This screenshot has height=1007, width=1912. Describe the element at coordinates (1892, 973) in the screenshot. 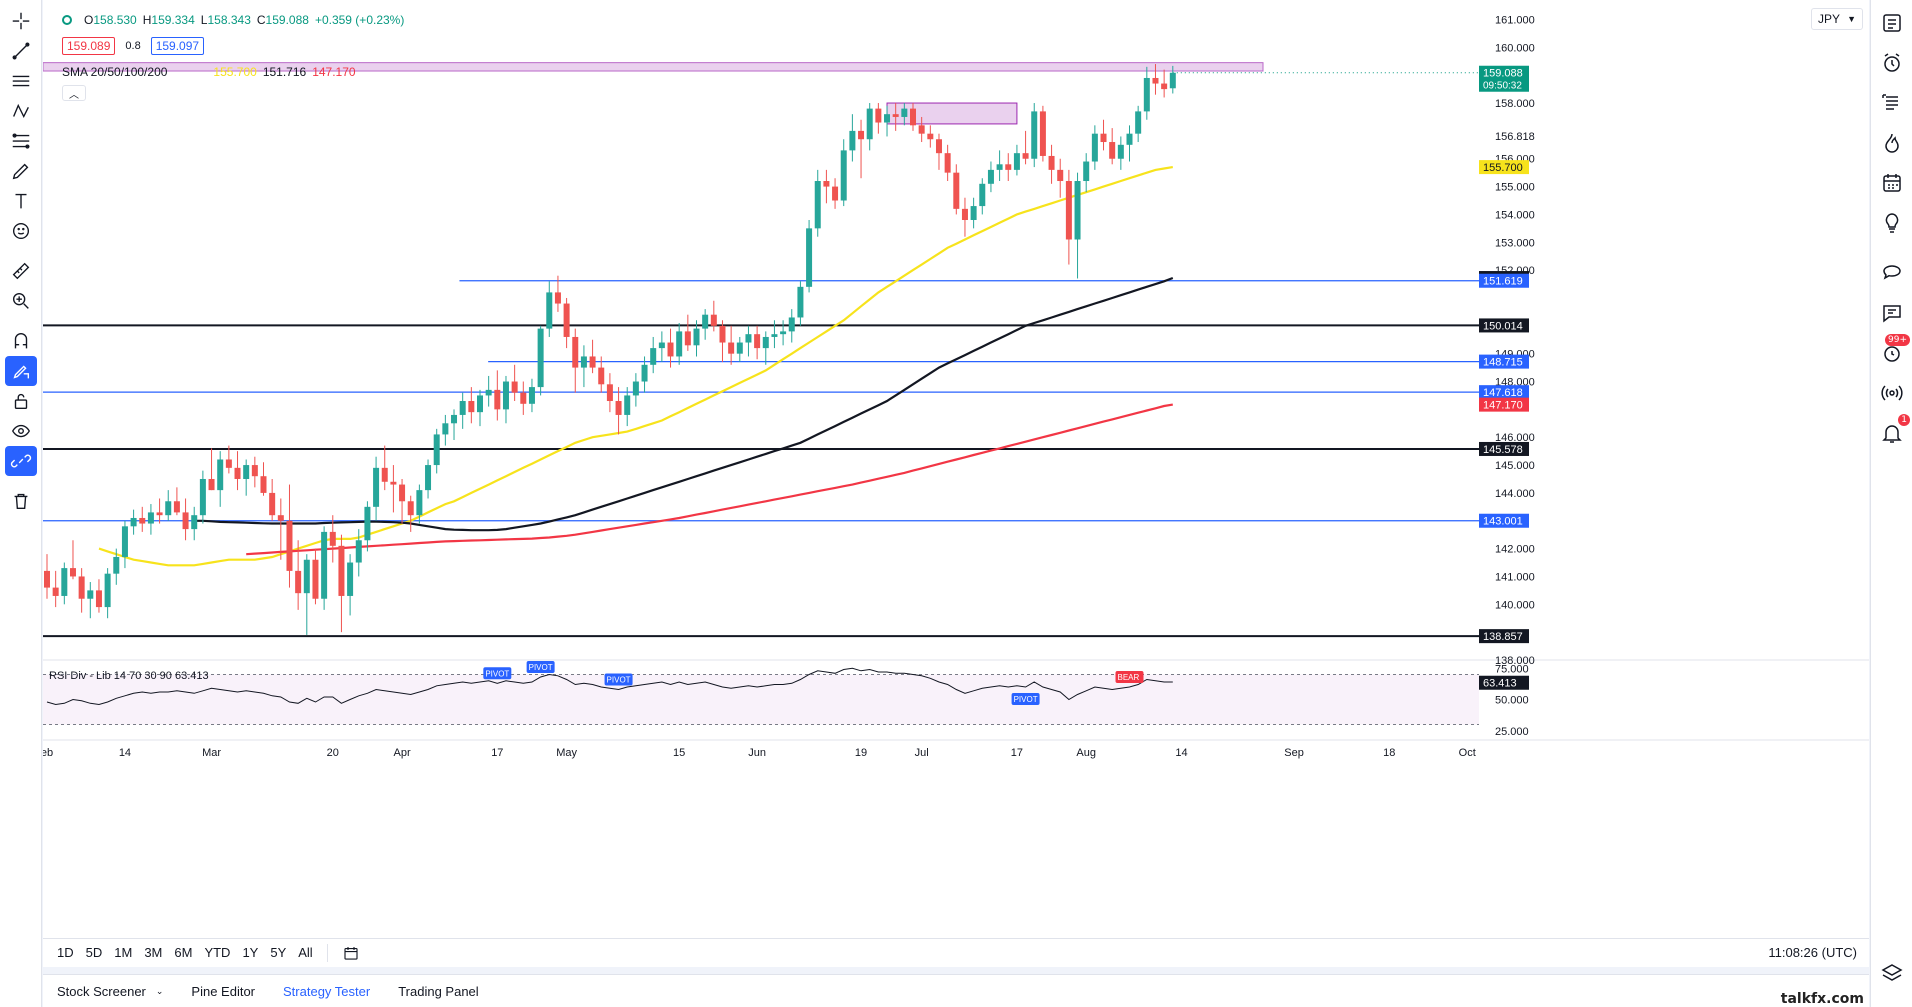

I see `layers-icon` at that location.